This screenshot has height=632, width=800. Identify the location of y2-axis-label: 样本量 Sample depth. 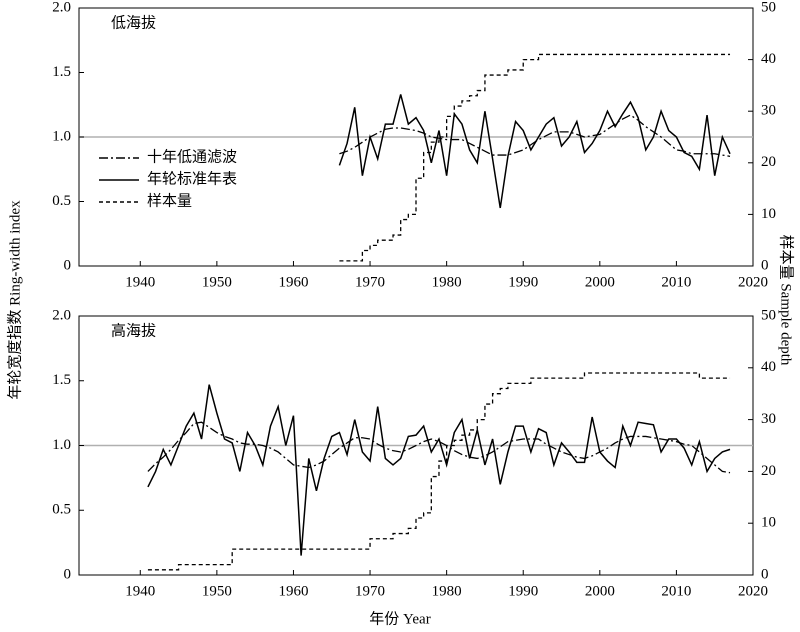
(786, 300).